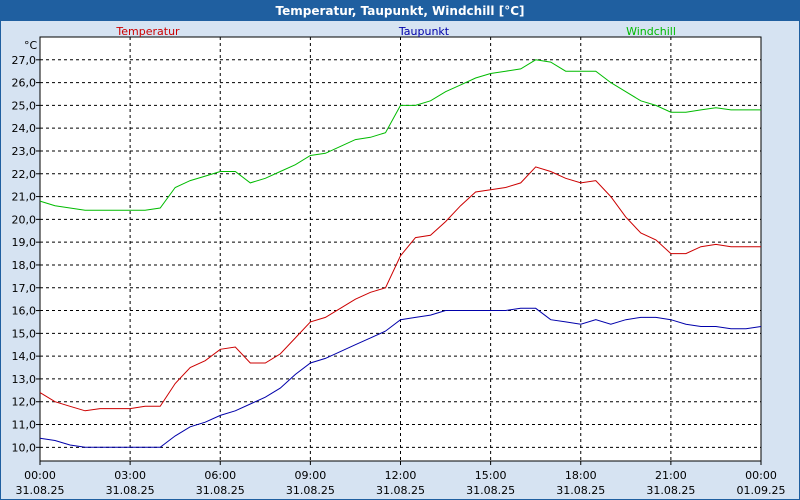  I want to click on x-tick-time-label: 03:00, so click(130, 475).